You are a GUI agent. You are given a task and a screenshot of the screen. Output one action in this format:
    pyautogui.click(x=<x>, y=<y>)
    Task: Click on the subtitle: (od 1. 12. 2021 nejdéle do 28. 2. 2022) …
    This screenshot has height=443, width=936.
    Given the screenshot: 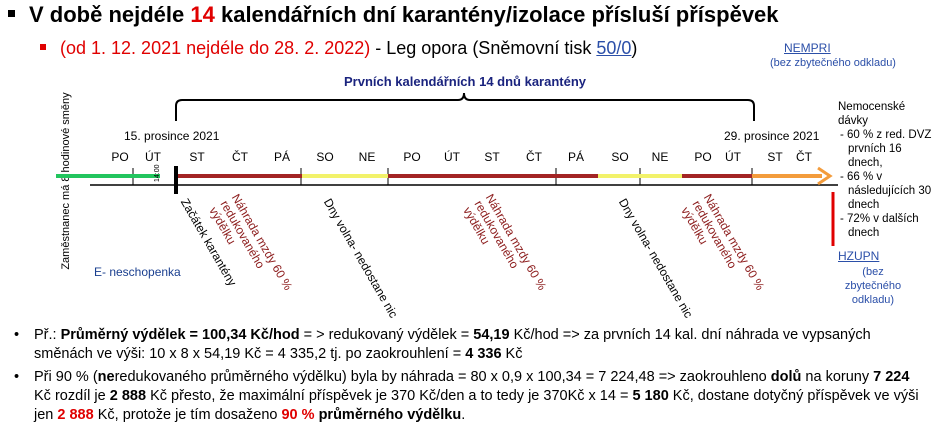 What is the action you would take?
    pyautogui.click(x=338, y=48)
    